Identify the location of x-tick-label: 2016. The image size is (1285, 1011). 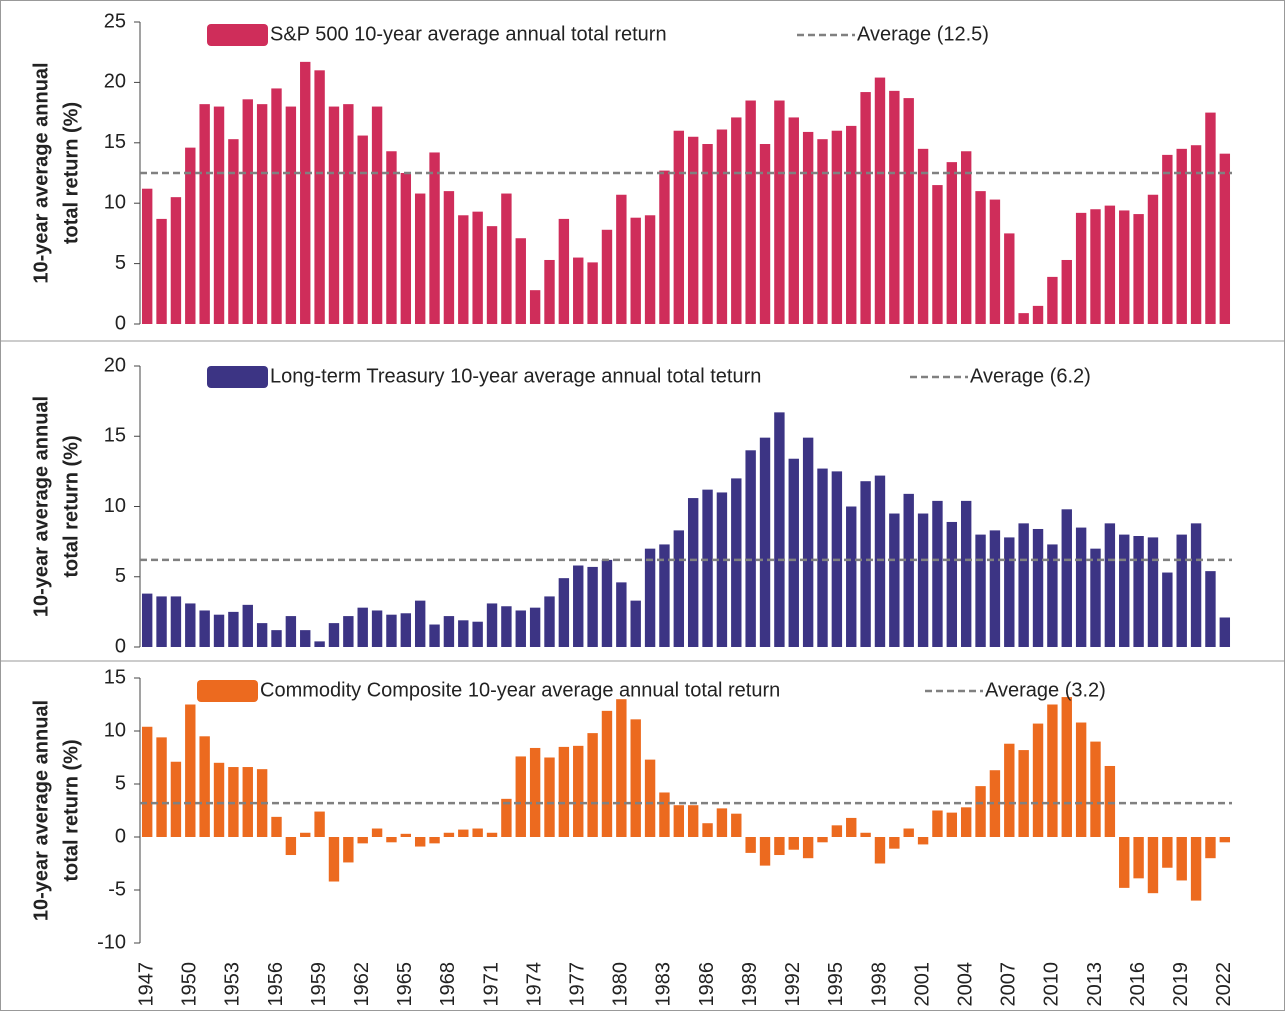
(1138, 984).